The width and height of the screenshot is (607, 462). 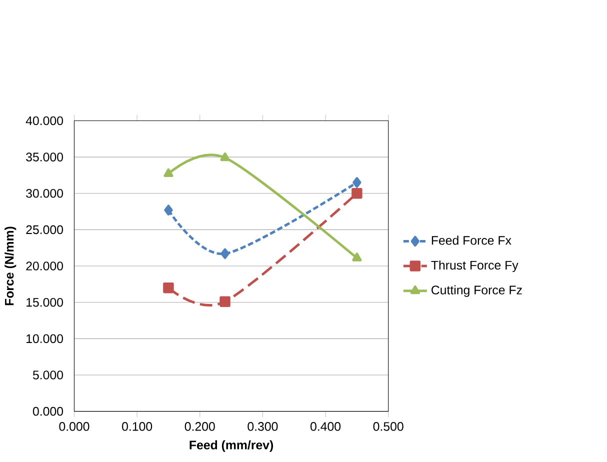 What do you see at coordinates (45, 338) in the screenshot?
I see `y-tick-label: 10.000` at bounding box center [45, 338].